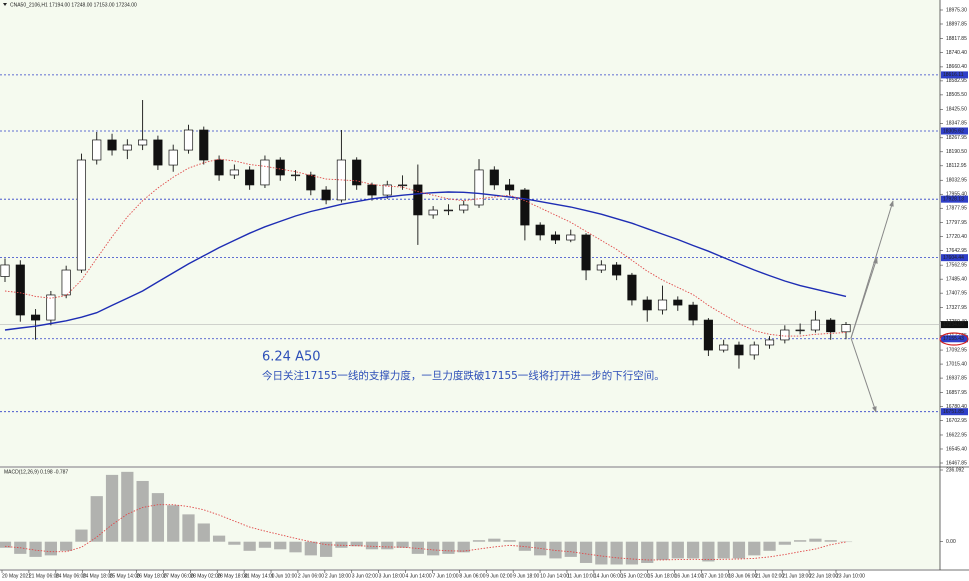 The width and height of the screenshot is (969, 581). I want to click on macd-y-tick-label: 0.00, so click(951, 542).